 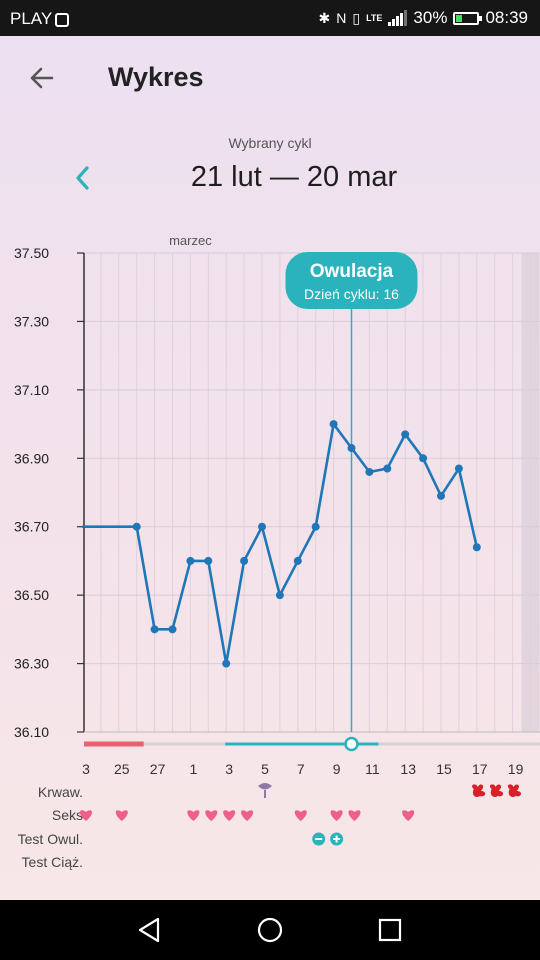 I want to click on ovulation-title: Owulacja, so click(x=352, y=271).